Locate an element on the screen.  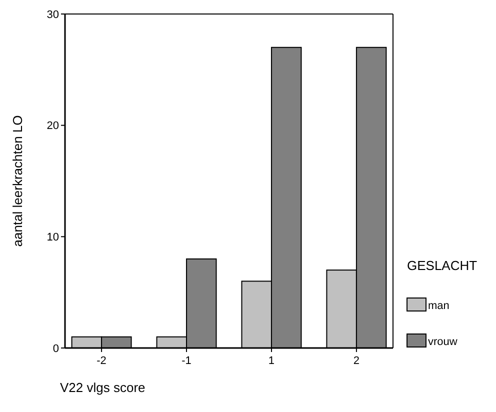
y-tick-label: 10 is located at coordinates (52, 238).